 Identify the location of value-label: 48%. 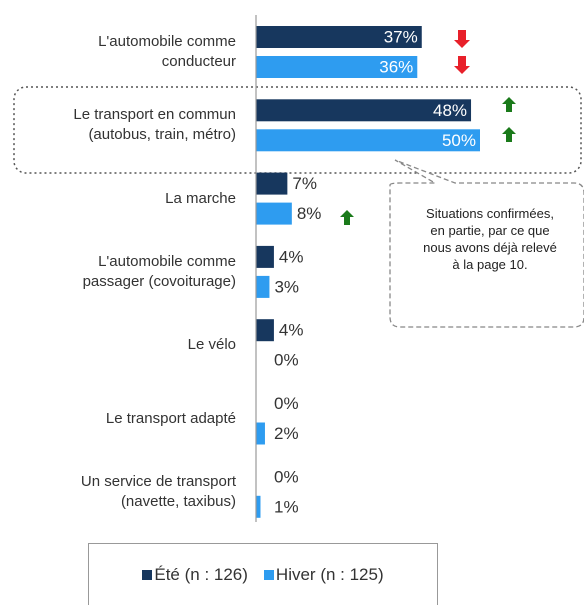
(450, 110).